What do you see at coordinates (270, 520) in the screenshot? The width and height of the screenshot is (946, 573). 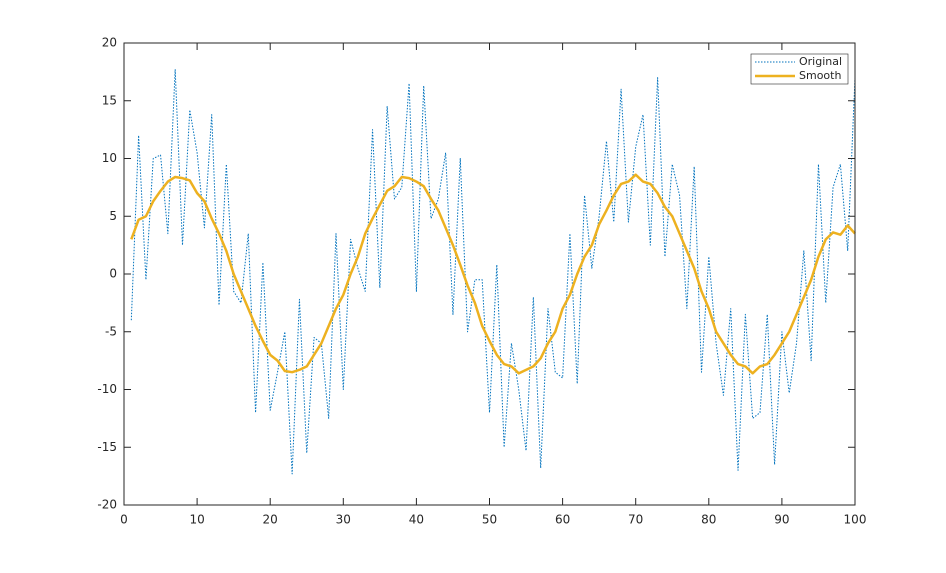 I see `x-tick-label: 20` at bounding box center [270, 520].